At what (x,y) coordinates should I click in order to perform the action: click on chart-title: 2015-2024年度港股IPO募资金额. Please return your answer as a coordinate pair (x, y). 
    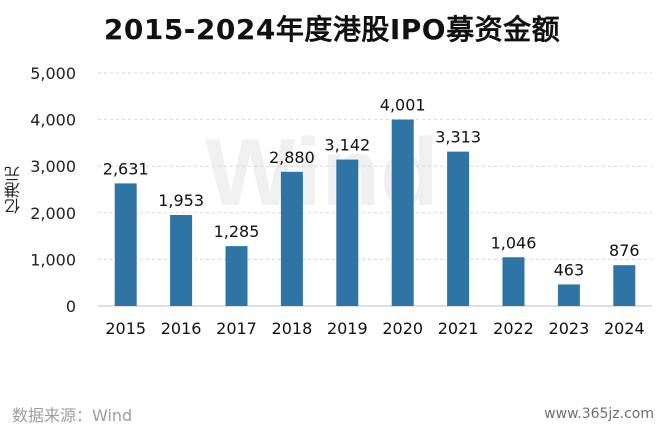
    Looking at the image, I should click on (332, 29).